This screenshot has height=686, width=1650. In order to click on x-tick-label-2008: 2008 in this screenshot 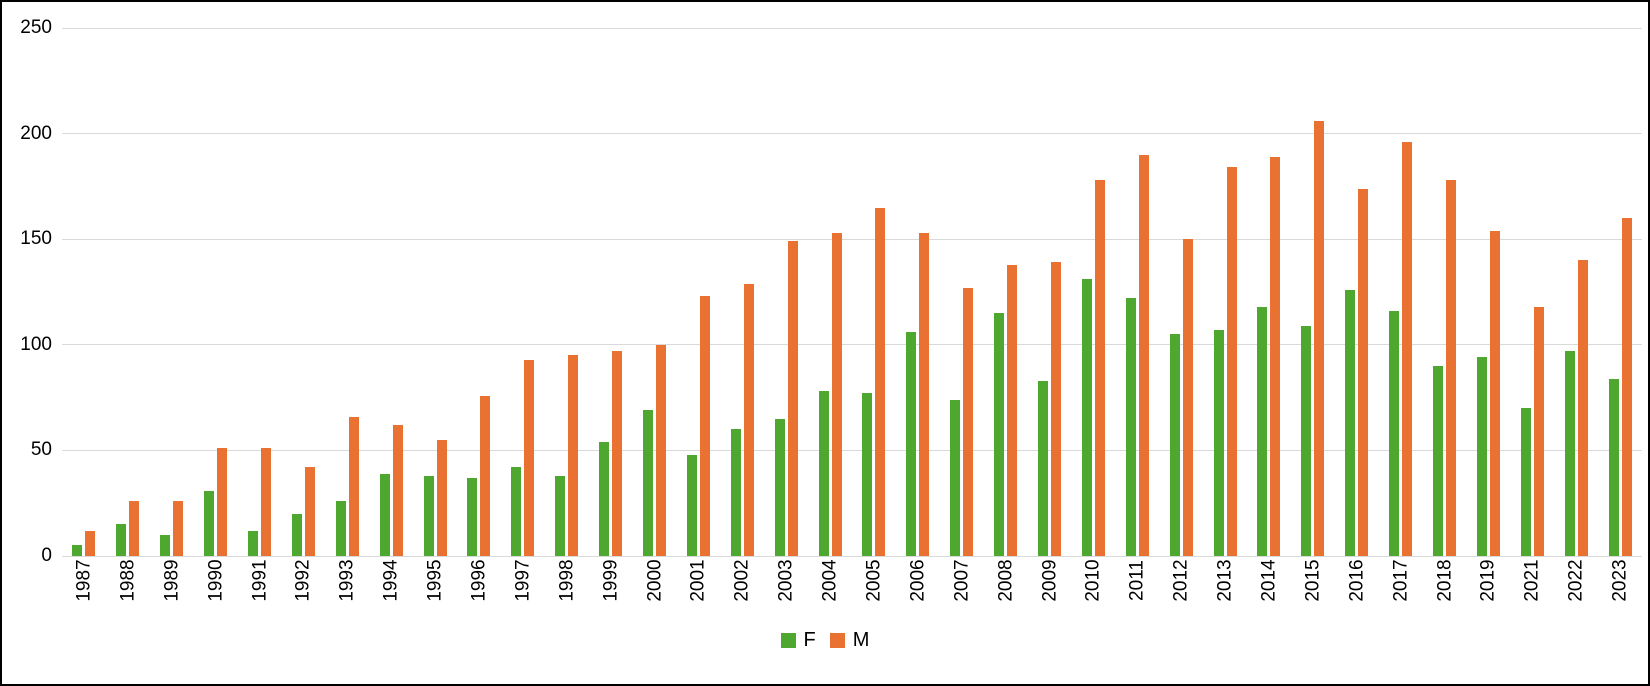, I will do `click(1006, 580)`.